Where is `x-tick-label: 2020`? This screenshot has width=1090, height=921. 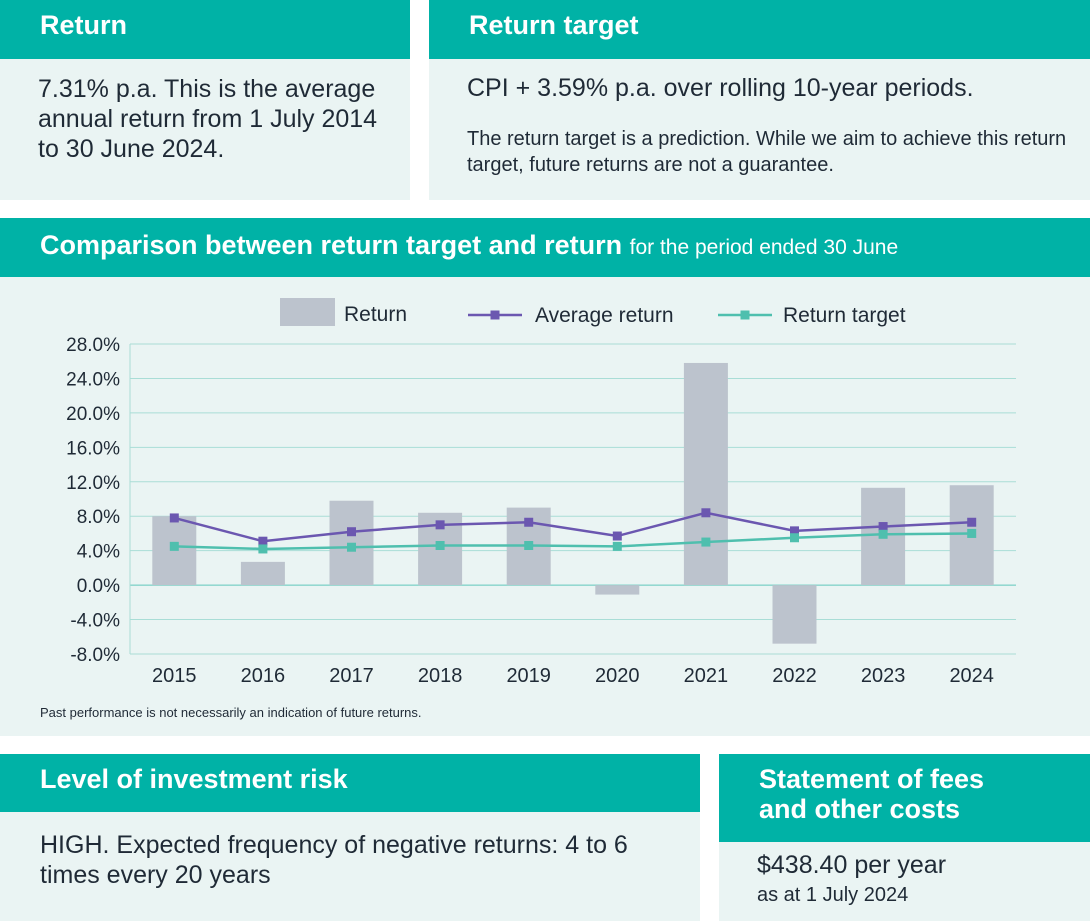 x-tick-label: 2020 is located at coordinates (617, 676).